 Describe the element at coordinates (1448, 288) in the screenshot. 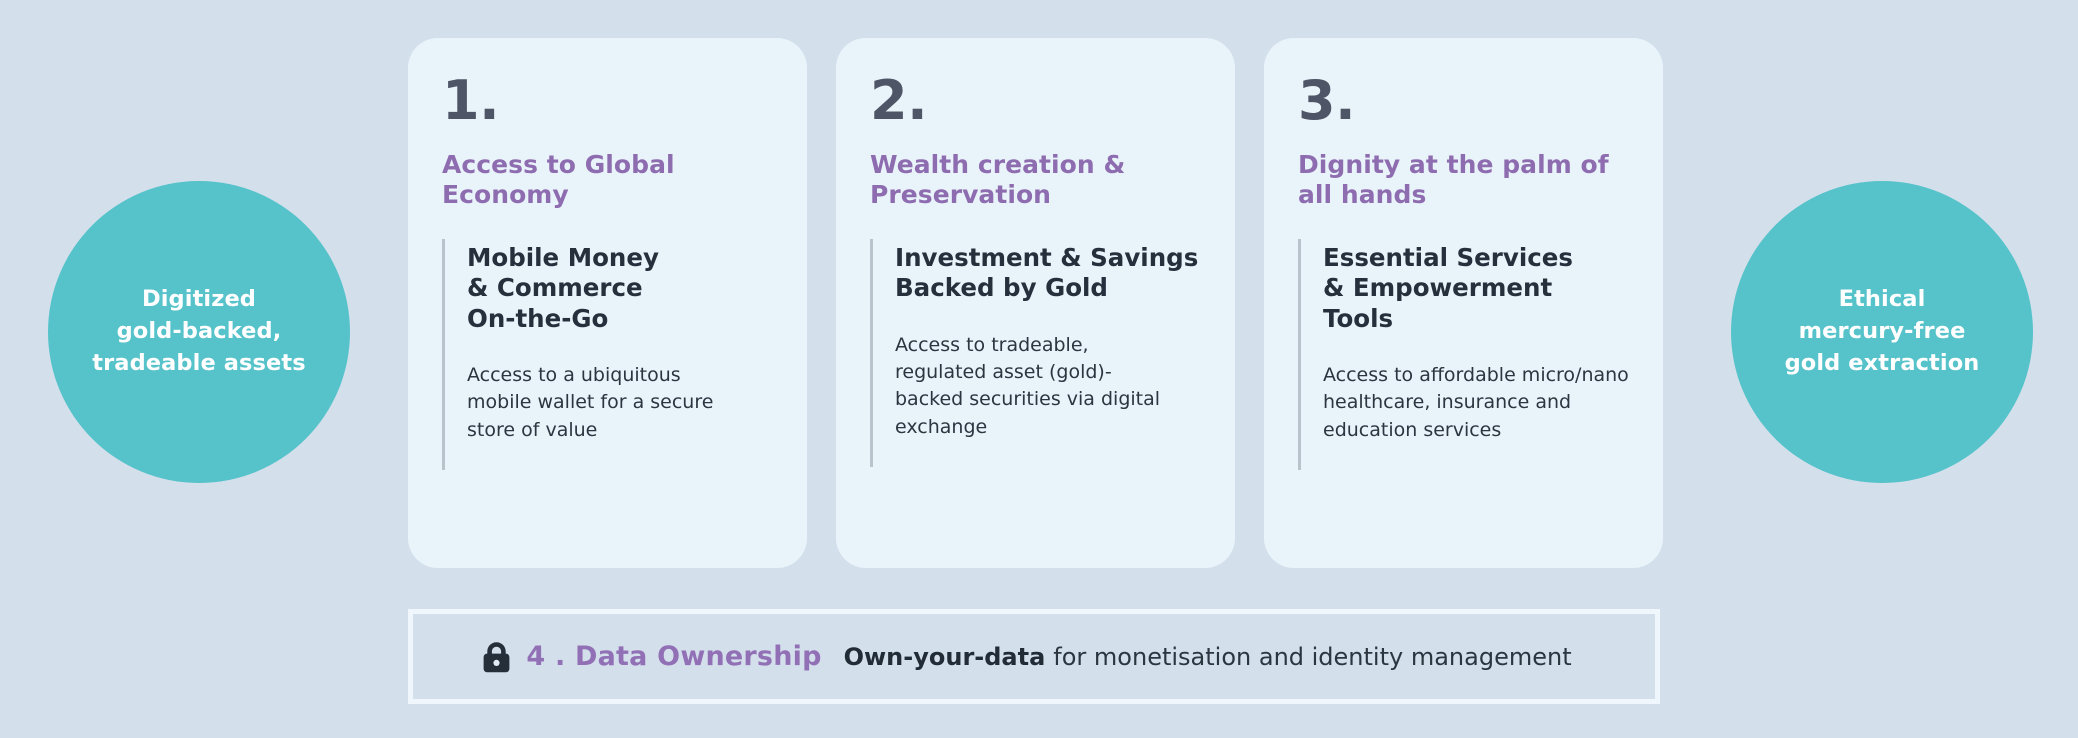

I see `card-3-heading: Essential Services & Empowerment Tools` at that location.